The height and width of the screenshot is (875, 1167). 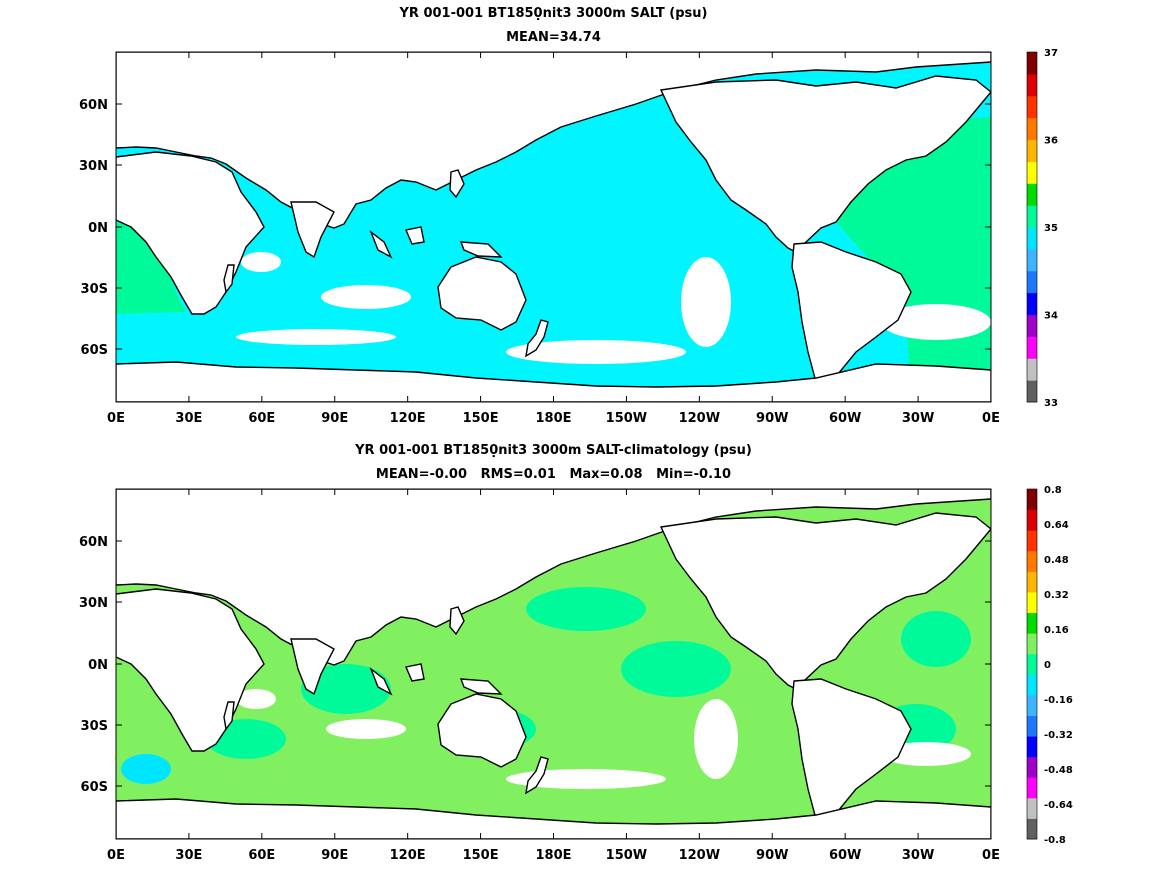 I want to click on colorbar-label: 33, so click(x=1051, y=403).